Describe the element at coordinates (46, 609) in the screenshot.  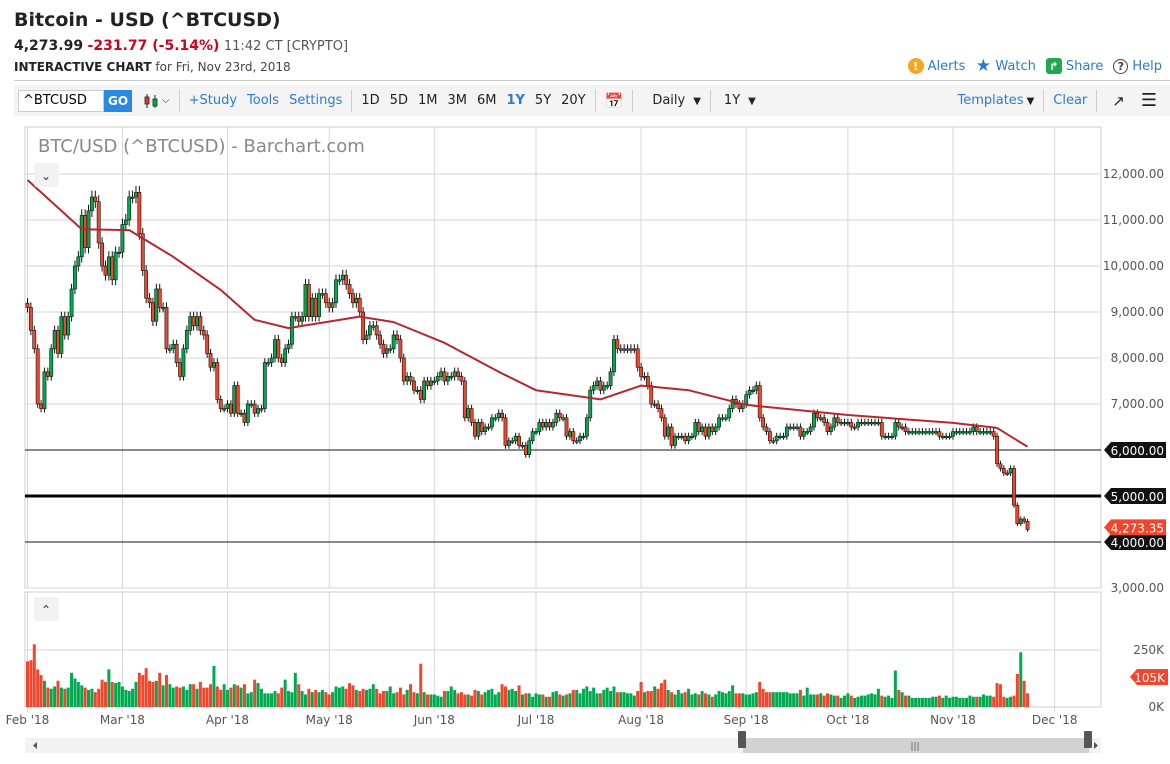
I see `collapse-volume-button` at that location.